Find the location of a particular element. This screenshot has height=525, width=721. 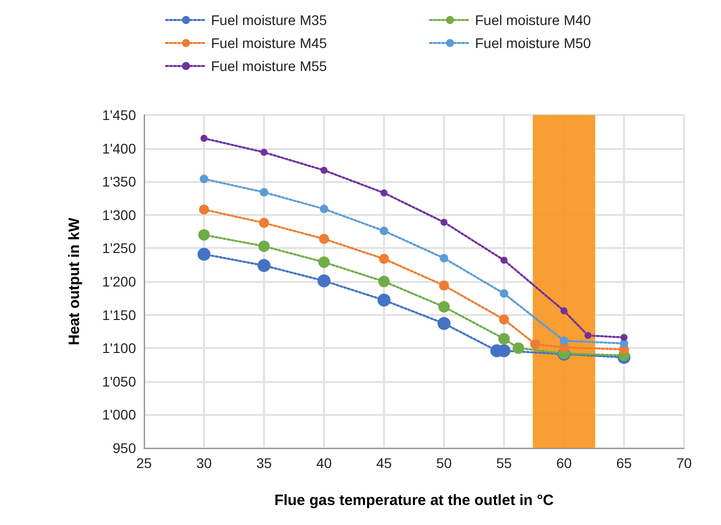

x-tick-label: 35 is located at coordinates (264, 463).